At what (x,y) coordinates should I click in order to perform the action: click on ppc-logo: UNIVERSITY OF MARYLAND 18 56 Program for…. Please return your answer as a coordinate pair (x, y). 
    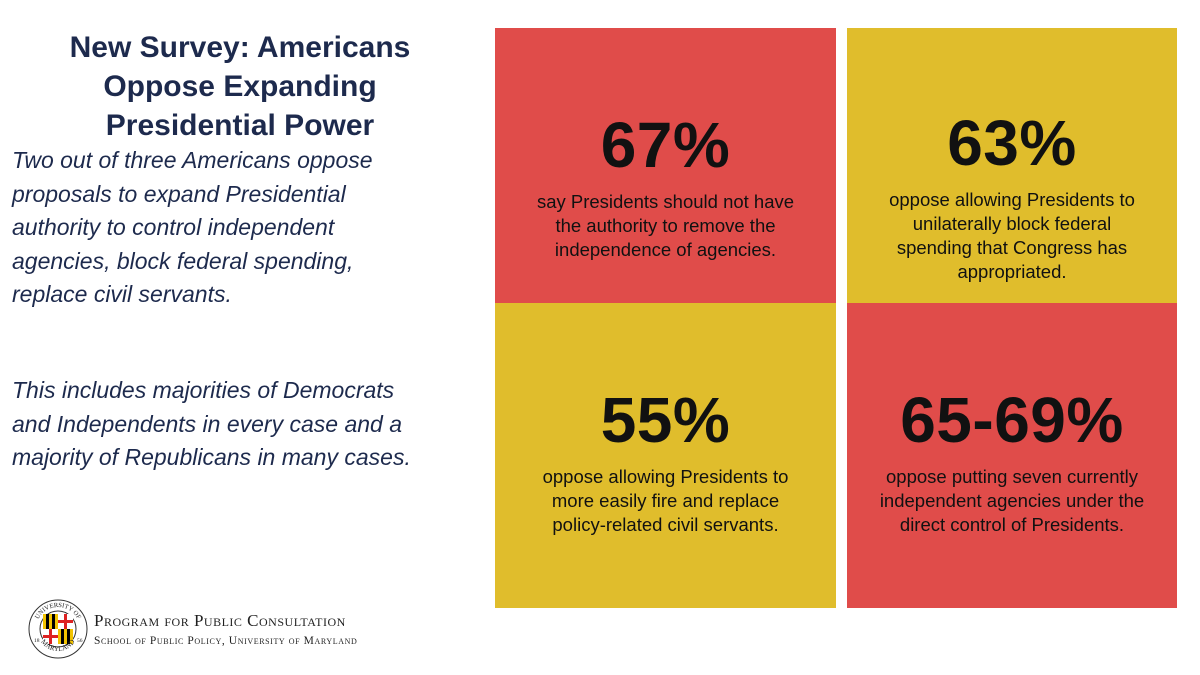
    Looking at the image, I should click on (218, 630).